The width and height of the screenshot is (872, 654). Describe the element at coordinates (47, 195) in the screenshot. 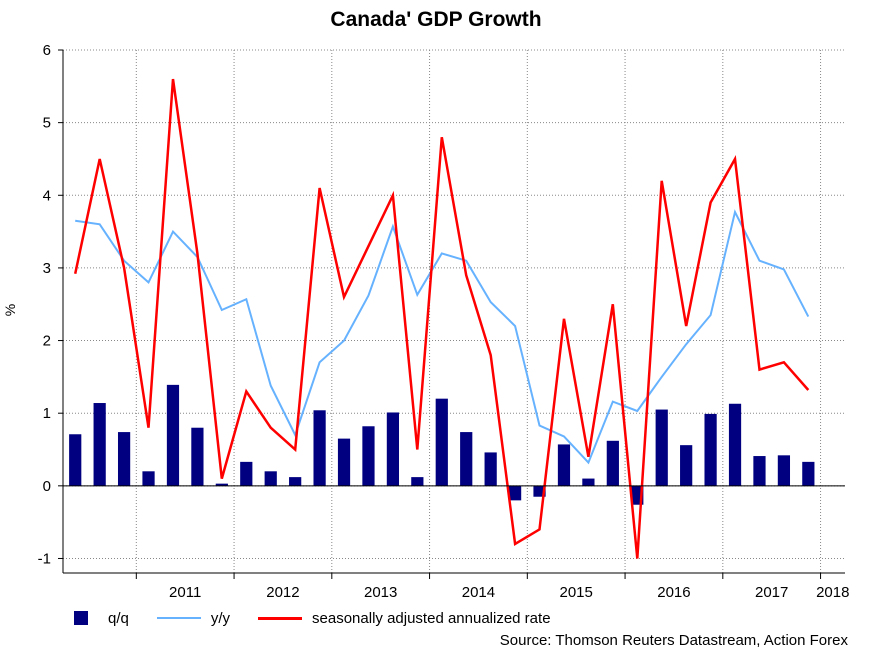

I see `y-tick-label: 4` at that location.